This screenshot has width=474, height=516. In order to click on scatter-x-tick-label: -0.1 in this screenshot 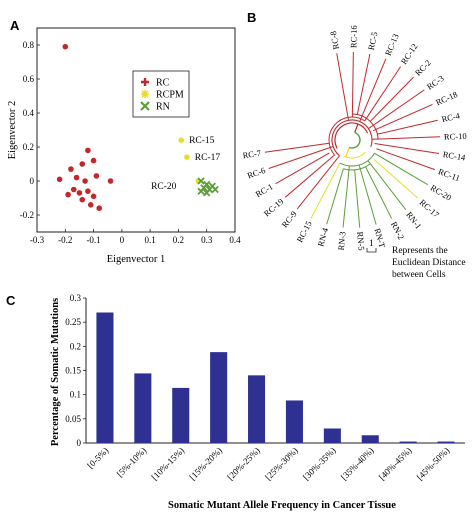, I will do `click(93, 240)`.